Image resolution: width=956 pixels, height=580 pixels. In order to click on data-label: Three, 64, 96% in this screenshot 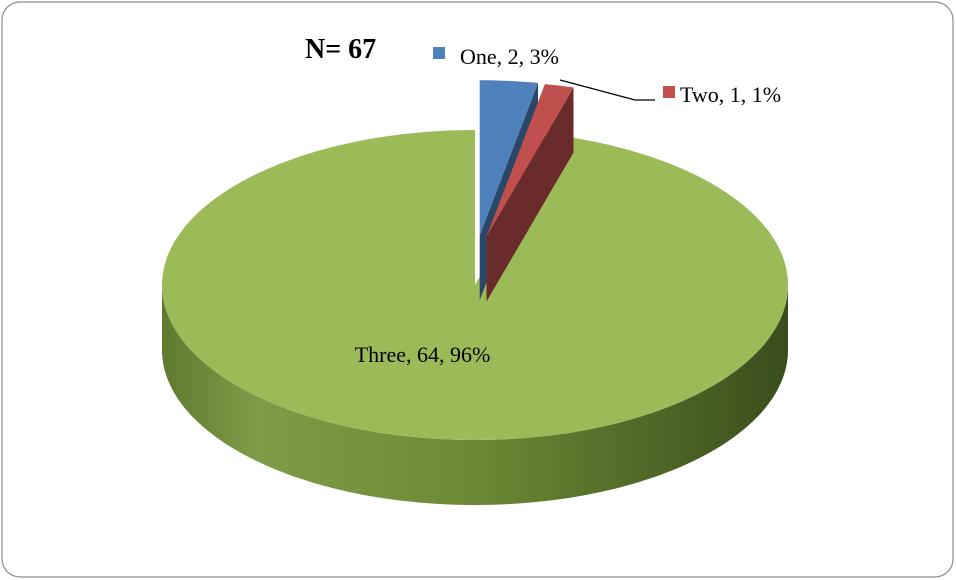, I will do `click(422, 354)`.